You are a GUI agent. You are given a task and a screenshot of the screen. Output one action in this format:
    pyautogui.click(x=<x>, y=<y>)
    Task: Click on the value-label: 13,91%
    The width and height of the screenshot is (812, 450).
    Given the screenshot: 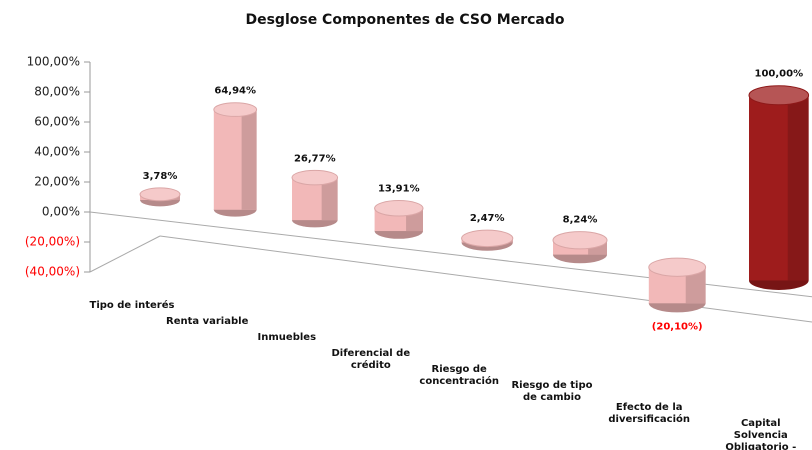 What is the action you would take?
    pyautogui.click(x=399, y=189)
    